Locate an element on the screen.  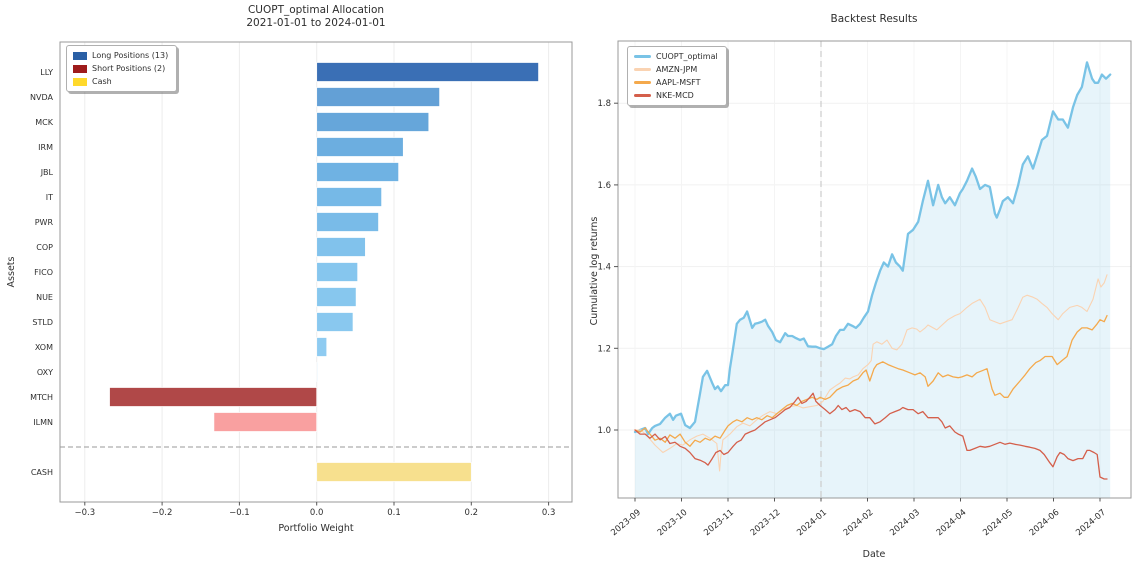
ytick-label-NVDA: NVDA is located at coordinates (41, 97).